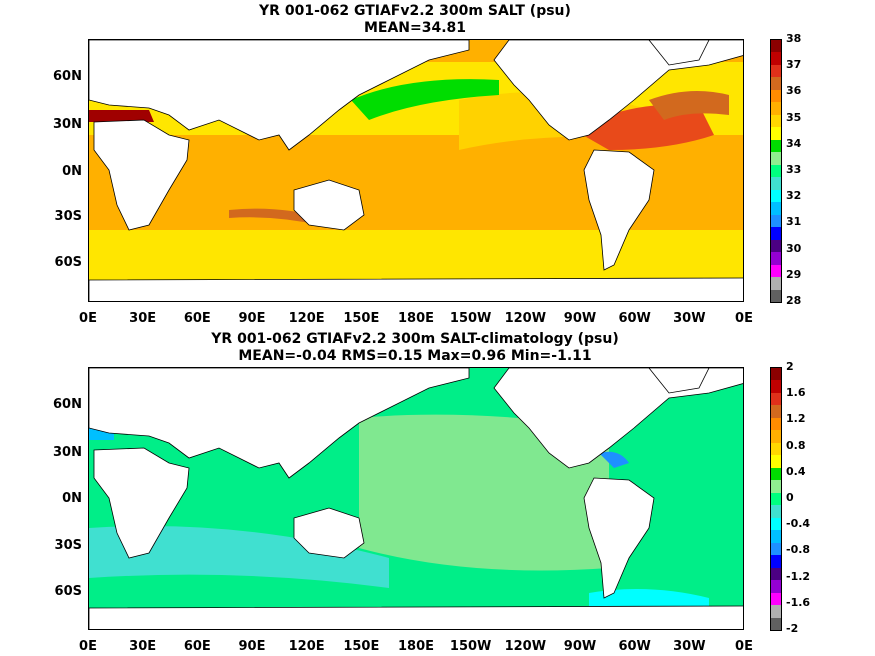 The height and width of the screenshot is (656, 875). I want to click on panel1-lon-label: 60W, so click(634, 318).